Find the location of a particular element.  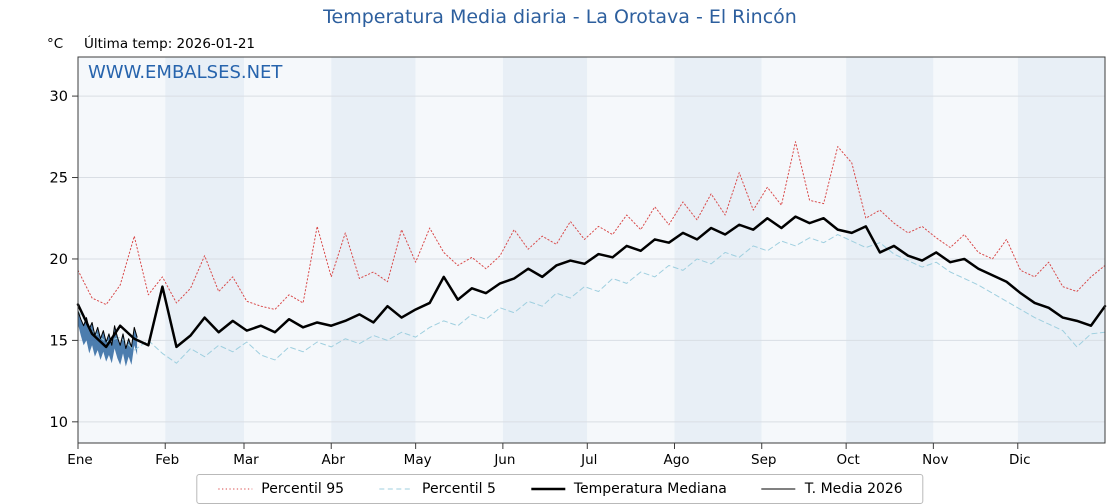

last-temp-label: Última temp: 2026-01-21 is located at coordinates (170, 44).